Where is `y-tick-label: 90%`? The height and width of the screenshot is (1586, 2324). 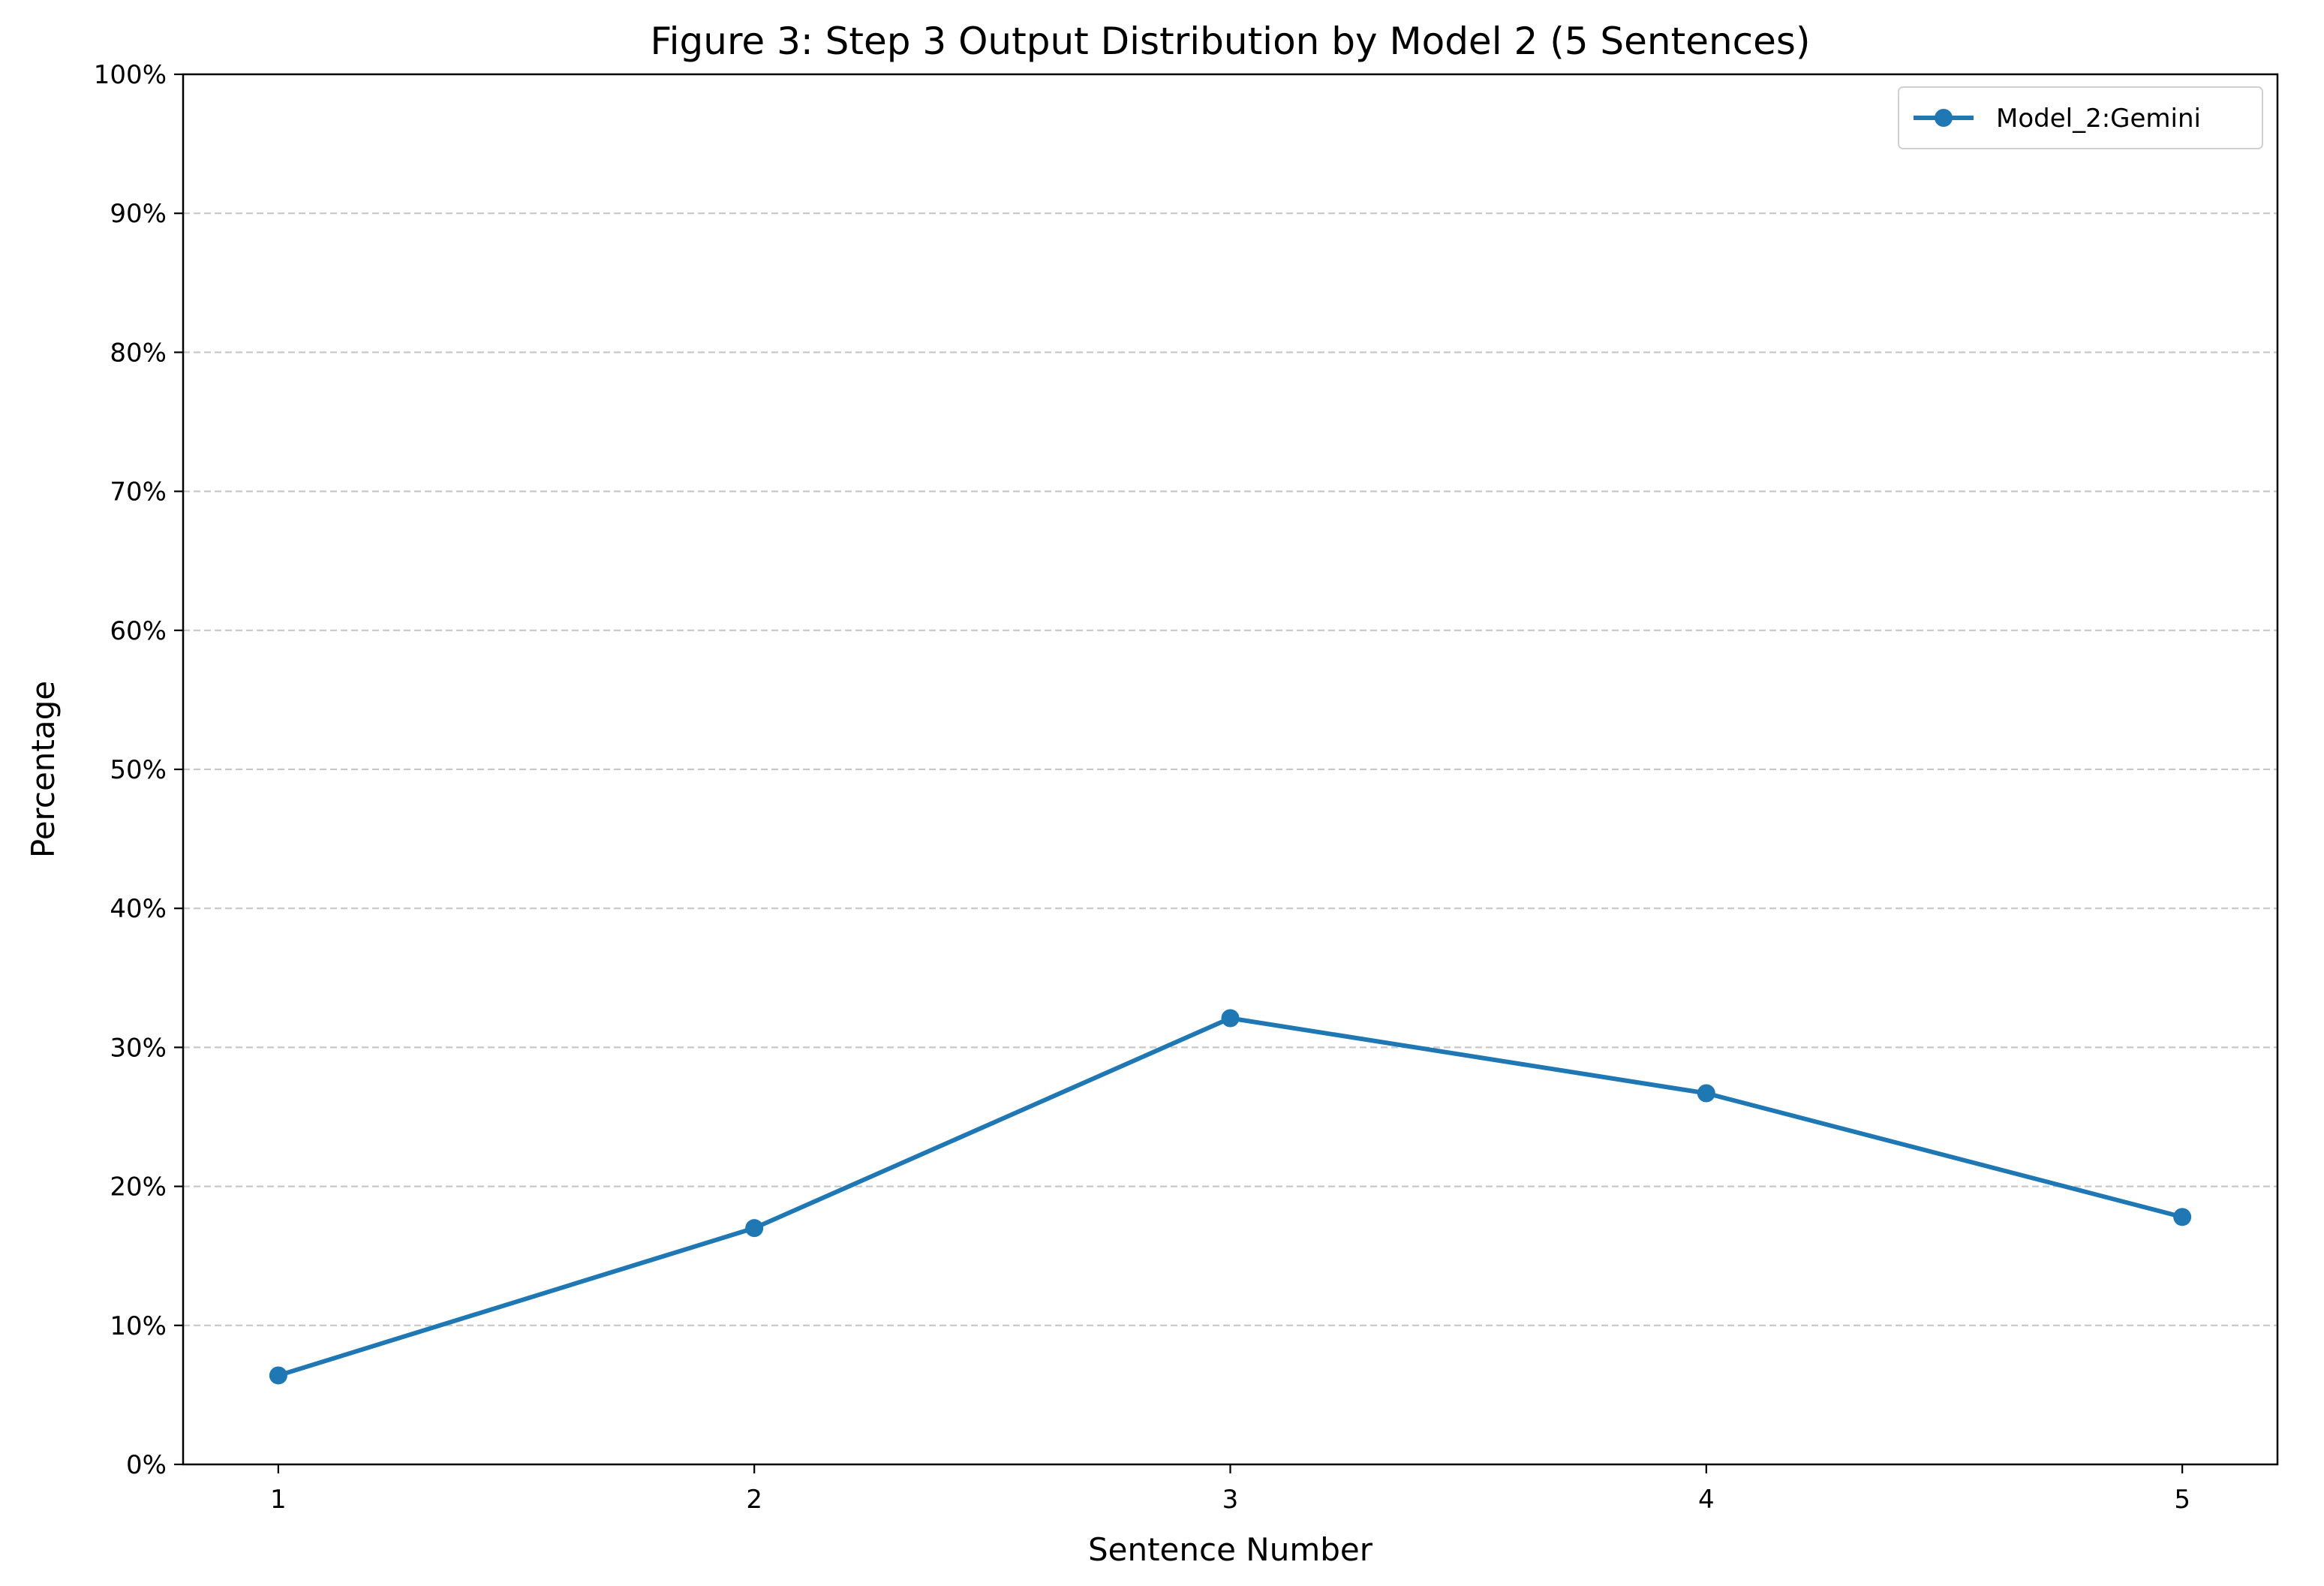
y-tick-label: 90% is located at coordinates (138, 214).